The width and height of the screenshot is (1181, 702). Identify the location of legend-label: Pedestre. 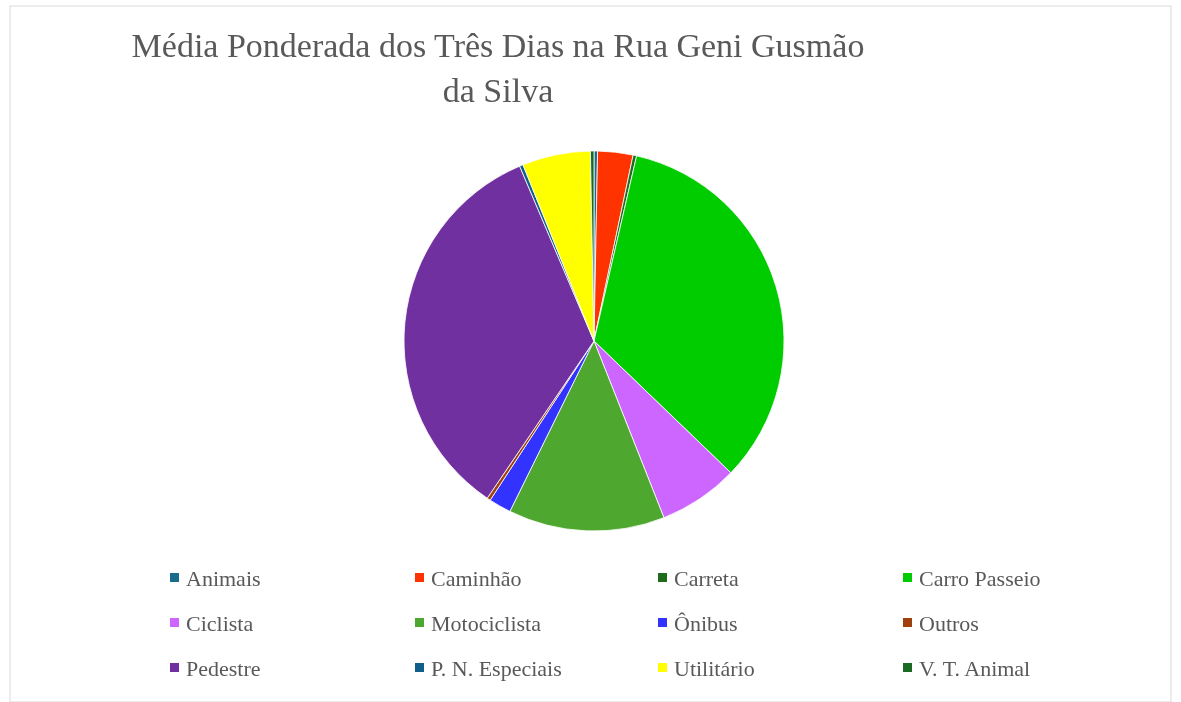
(223, 668).